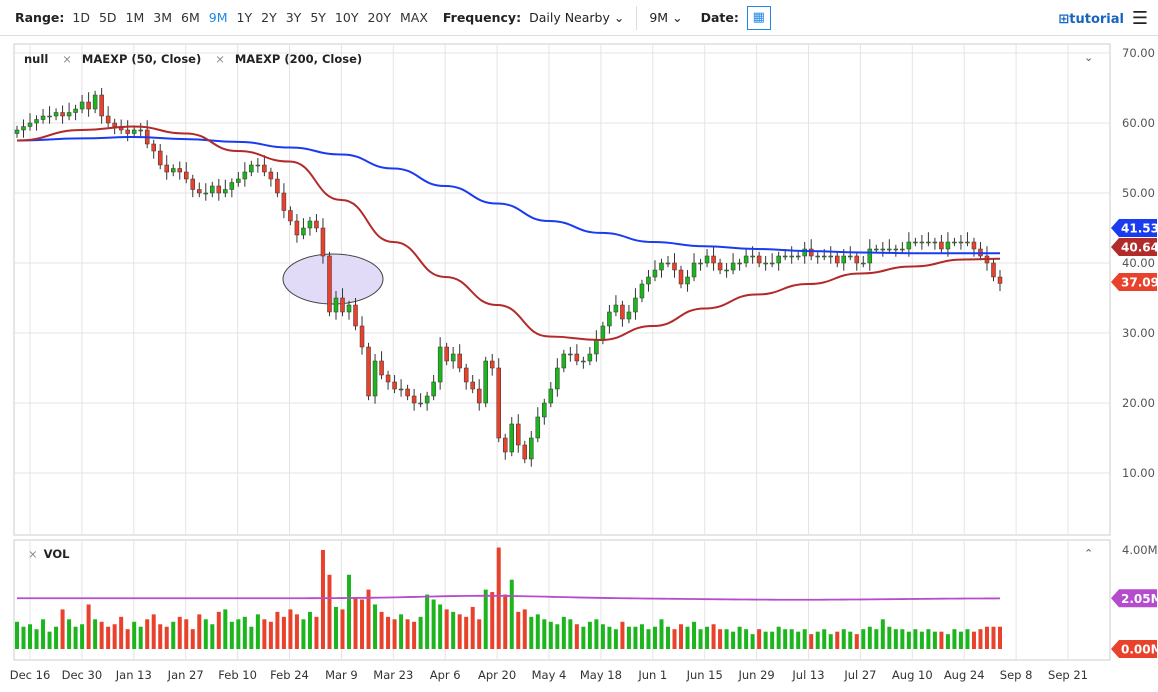 This screenshot has width=1158, height=692. I want to click on range-1d: 1D, so click(81, 17).